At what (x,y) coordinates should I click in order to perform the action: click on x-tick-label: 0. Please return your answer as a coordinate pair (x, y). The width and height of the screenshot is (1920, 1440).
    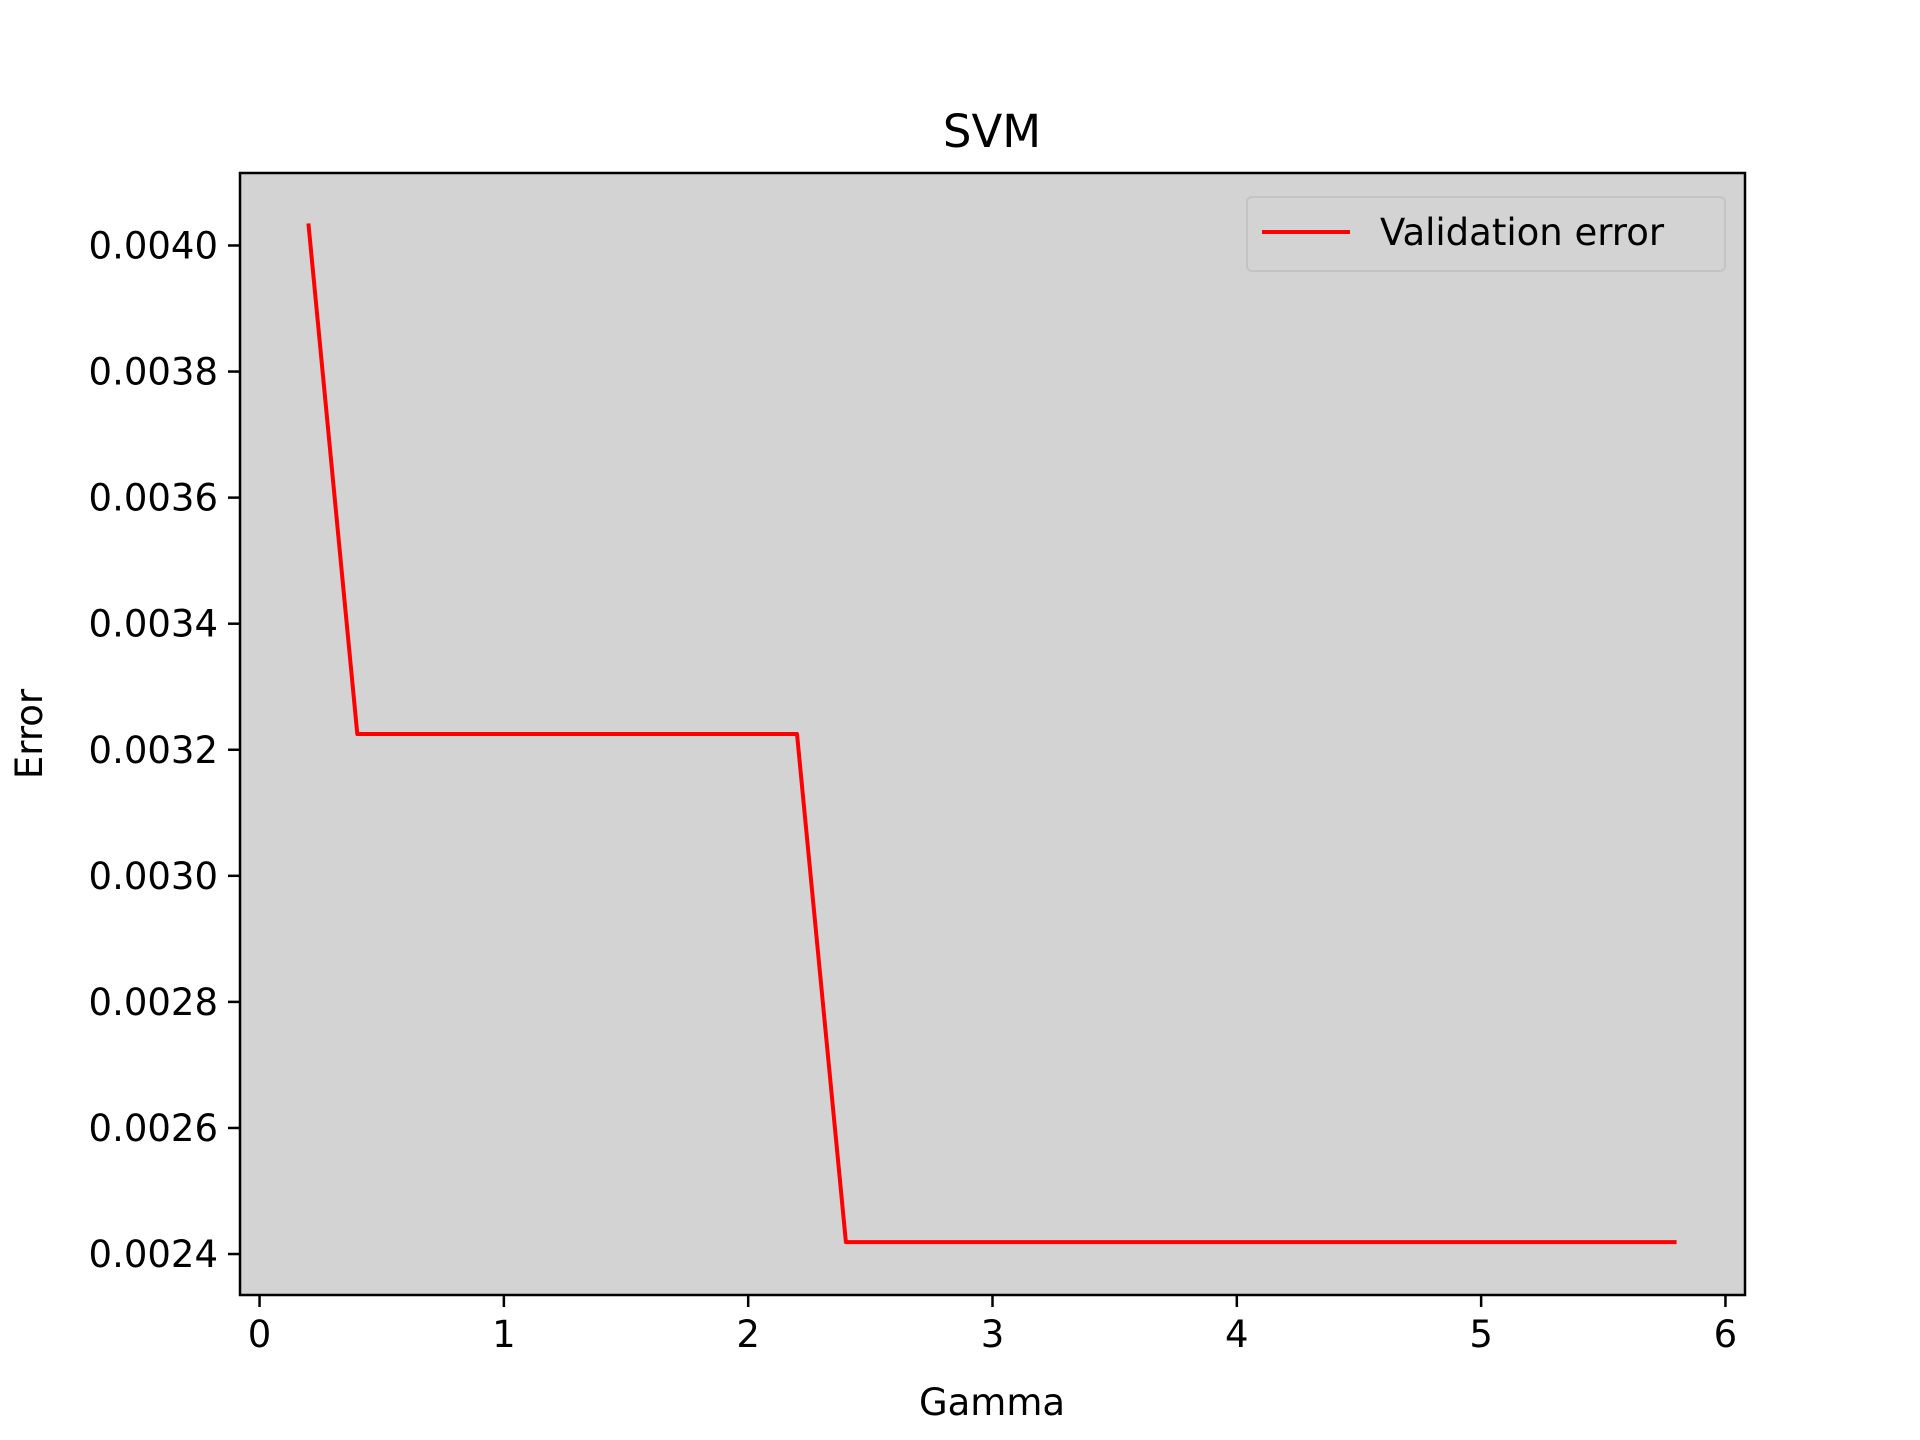
    Looking at the image, I should click on (260, 1334).